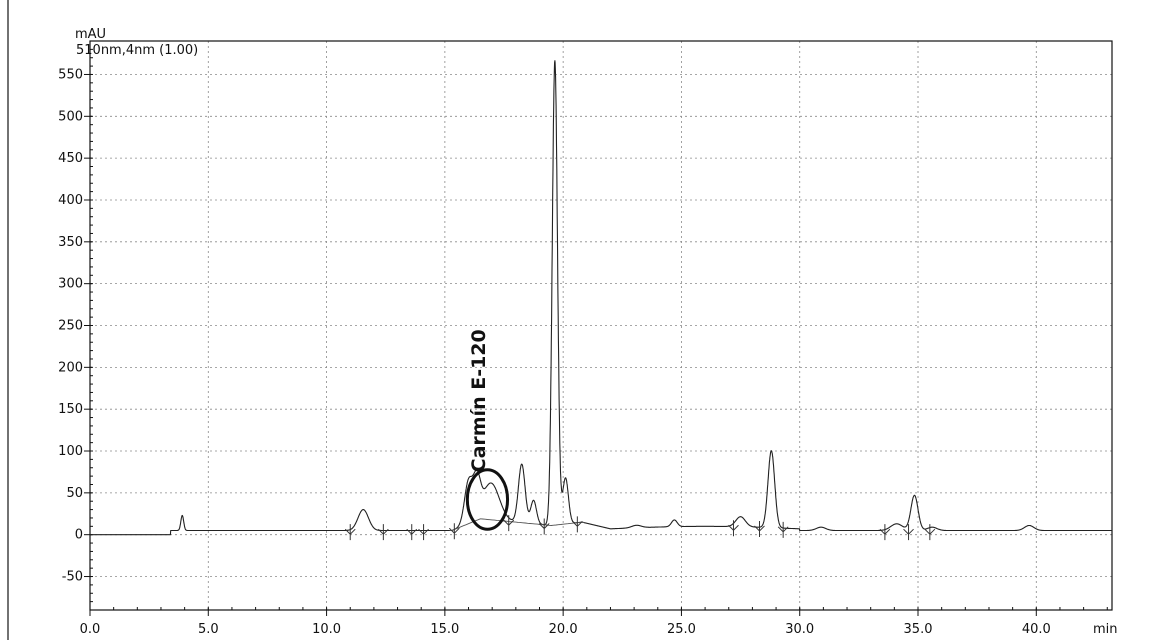  I want to click on y-tick-label: 150, so click(70, 409).